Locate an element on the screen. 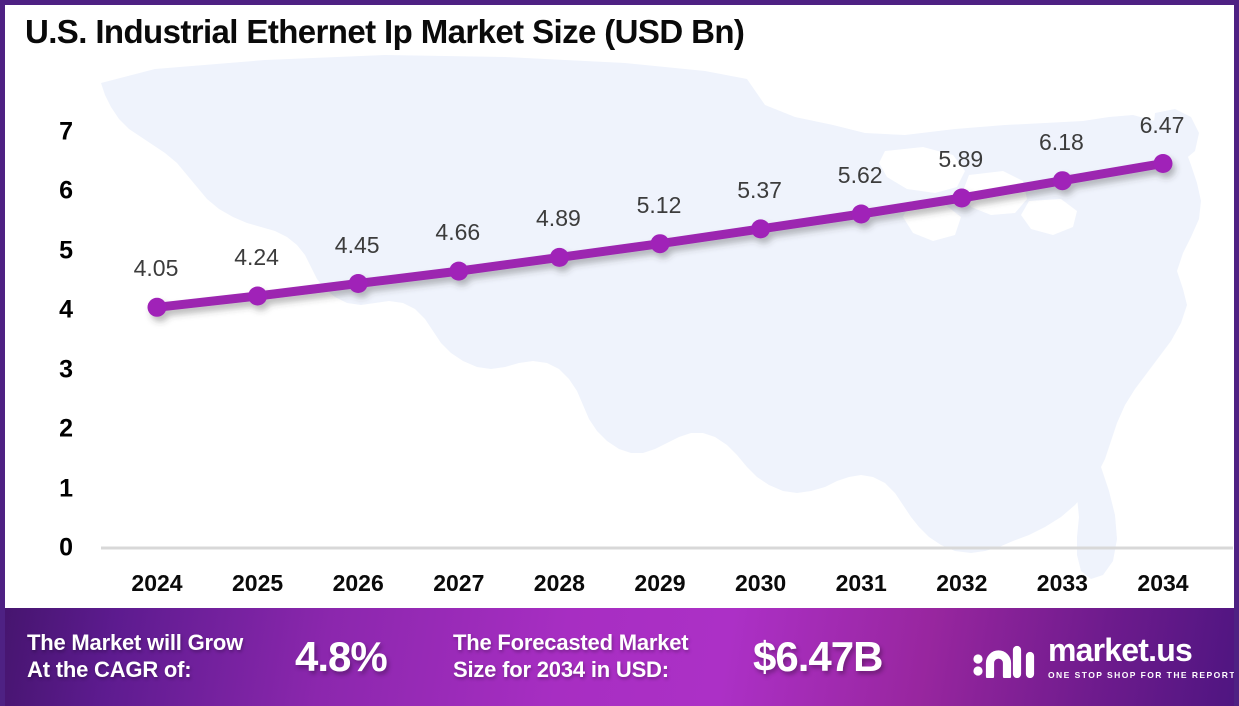  data-point-label: 6.18 is located at coordinates (1061, 141).